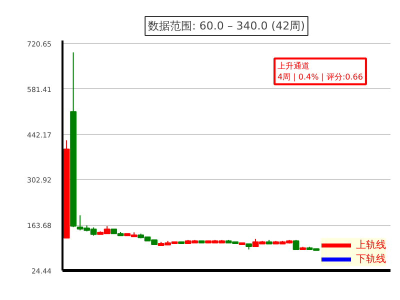 The height and width of the screenshot is (300, 400). I want to click on annotation: 4周 | 0.4% | 评分:0.66, so click(320, 77).